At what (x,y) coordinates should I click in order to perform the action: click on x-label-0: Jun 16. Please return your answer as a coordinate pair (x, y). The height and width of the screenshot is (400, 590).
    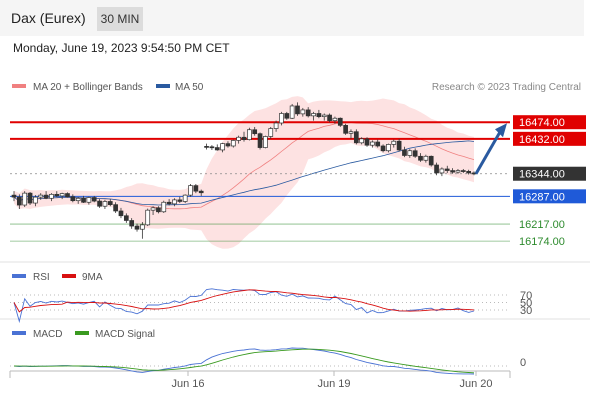
    Looking at the image, I should click on (187, 384).